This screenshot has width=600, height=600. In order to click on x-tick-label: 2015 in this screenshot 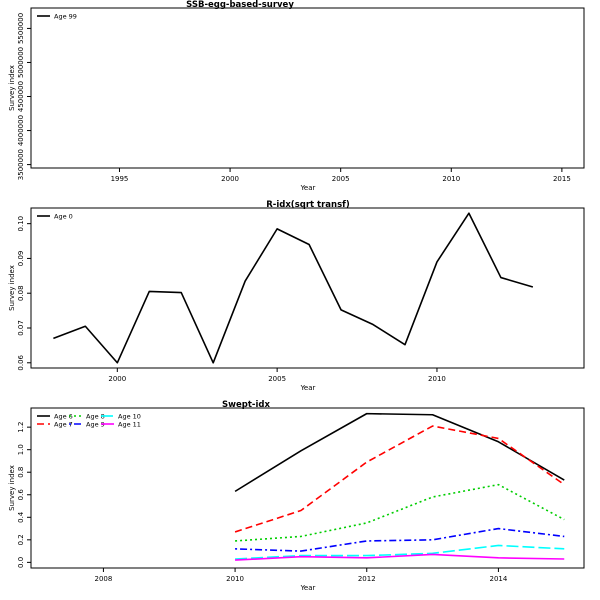, I will do `click(562, 179)`.